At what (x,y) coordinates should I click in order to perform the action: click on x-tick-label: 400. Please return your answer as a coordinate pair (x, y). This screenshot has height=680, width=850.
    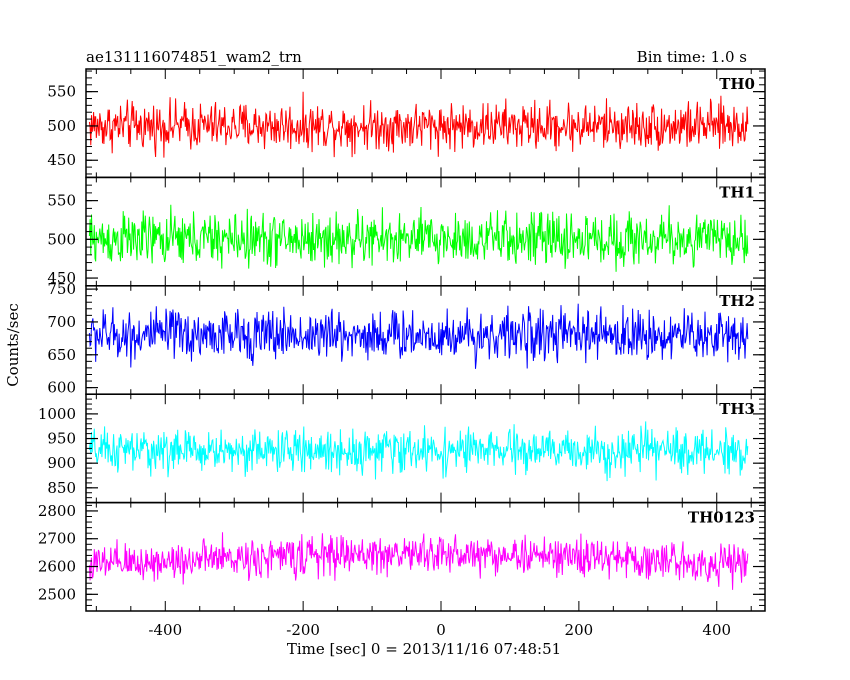
    Looking at the image, I should click on (716, 630).